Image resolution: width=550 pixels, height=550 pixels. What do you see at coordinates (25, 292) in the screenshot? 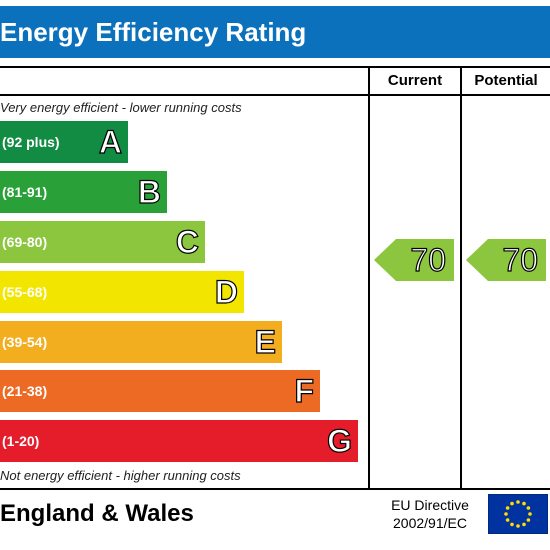
I see `band-range: (55-68)` at bounding box center [25, 292].